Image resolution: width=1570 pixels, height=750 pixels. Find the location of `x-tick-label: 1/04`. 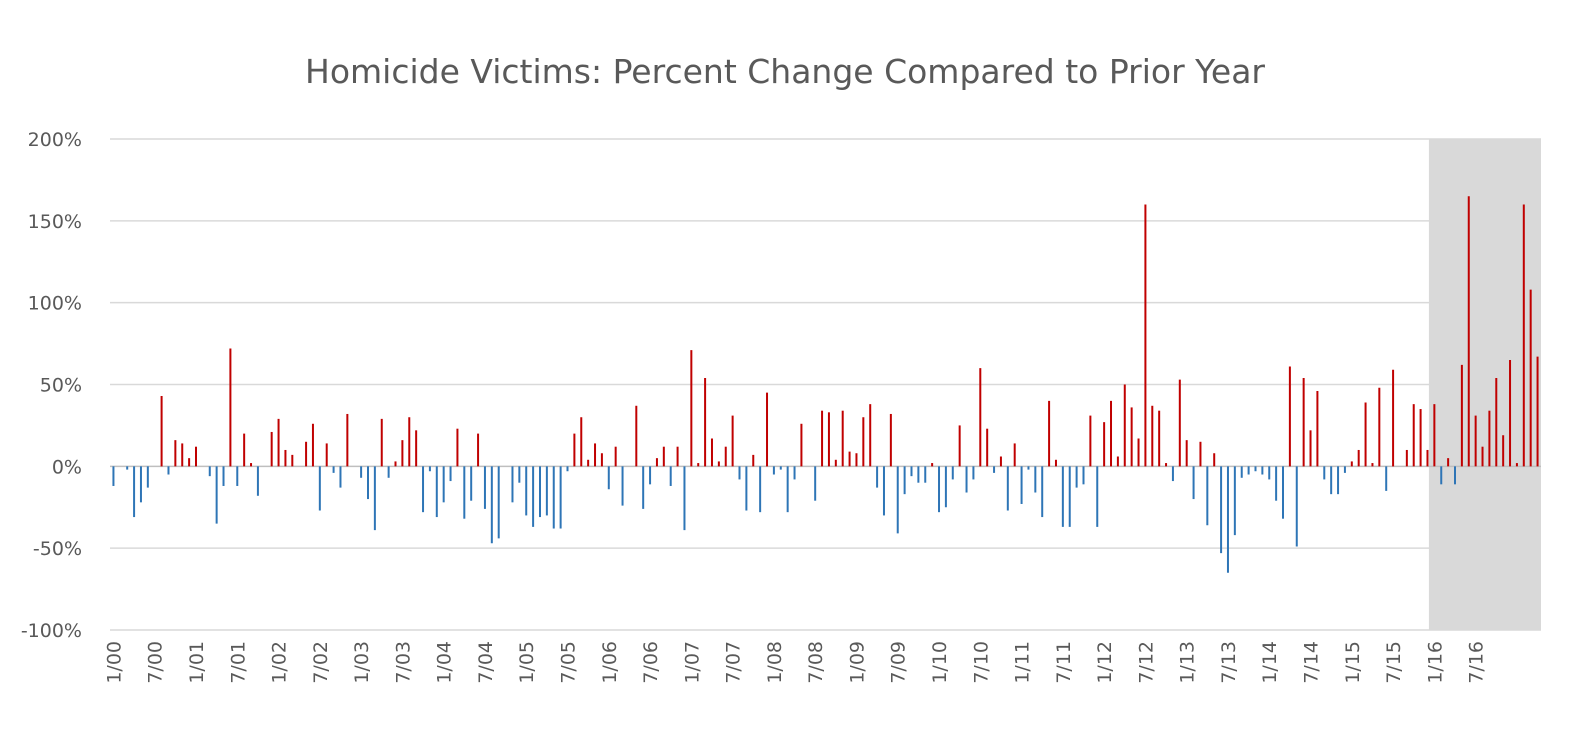

x-tick-label: 1/04 is located at coordinates (445, 662).